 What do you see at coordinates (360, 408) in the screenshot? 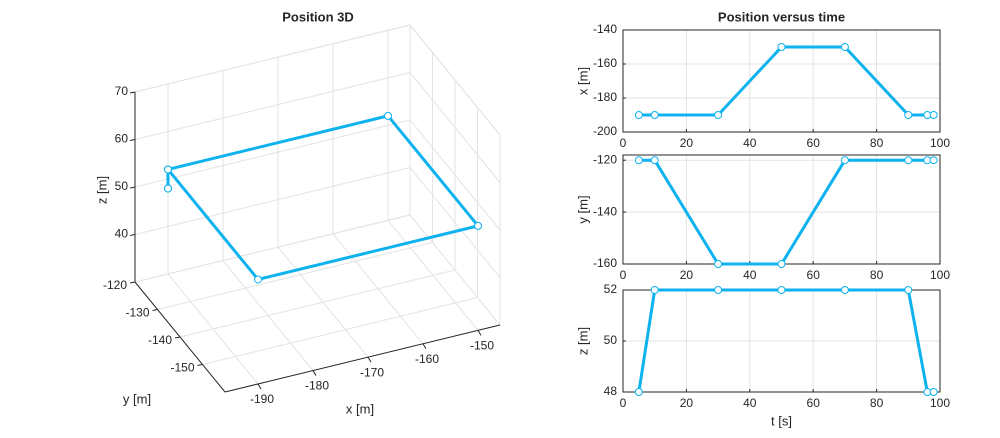
I see `x-axis-label: x [m]` at bounding box center [360, 408].